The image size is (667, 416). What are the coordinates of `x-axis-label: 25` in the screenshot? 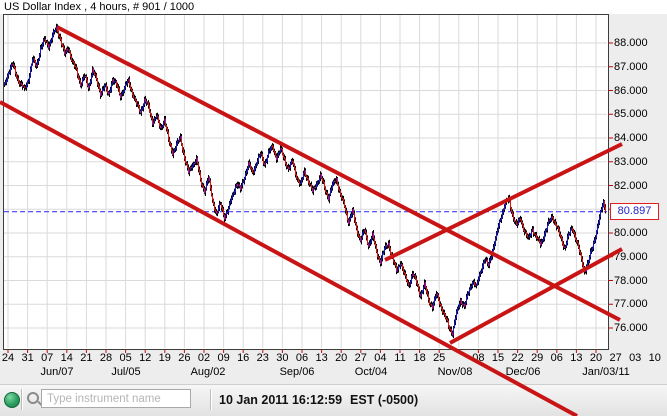 It's located at (439, 358).